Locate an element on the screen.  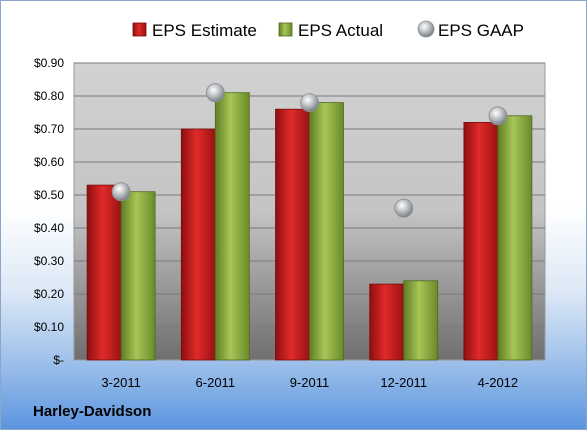
x-axis: 3-2011 6-2011 9-2011 12-2011 4-2012 is located at coordinates (309, 382).